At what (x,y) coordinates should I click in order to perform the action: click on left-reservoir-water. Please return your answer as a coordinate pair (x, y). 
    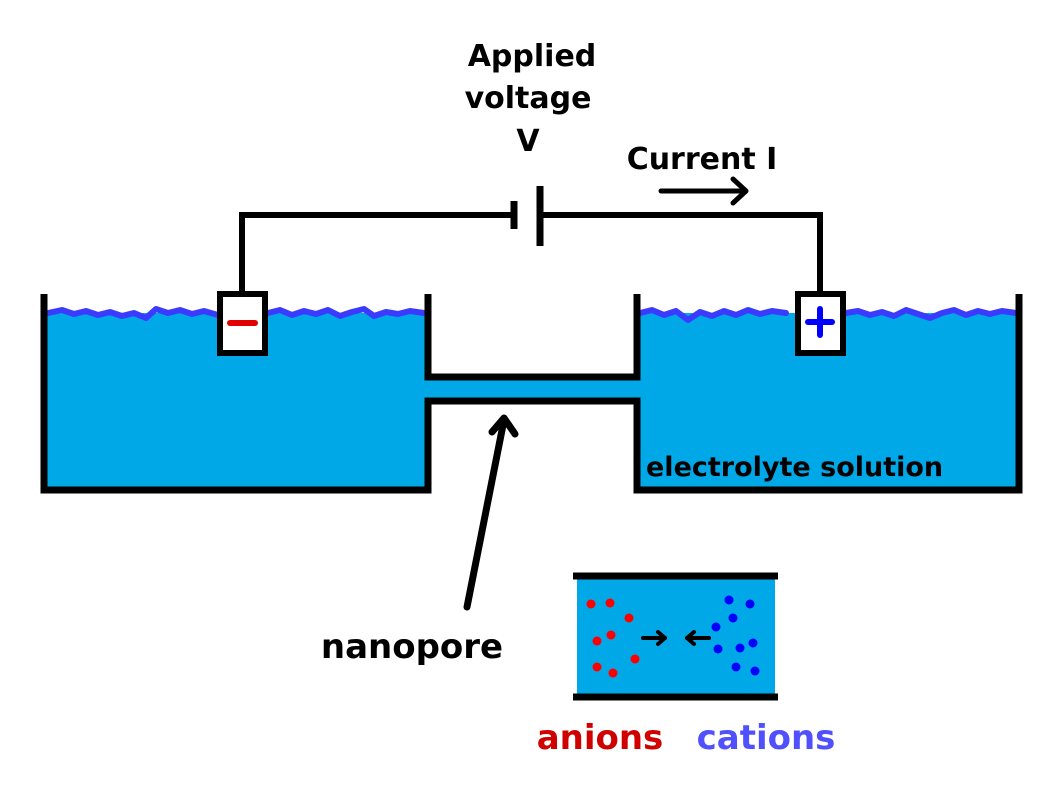
    Looking at the image, I should click on (236, 401).